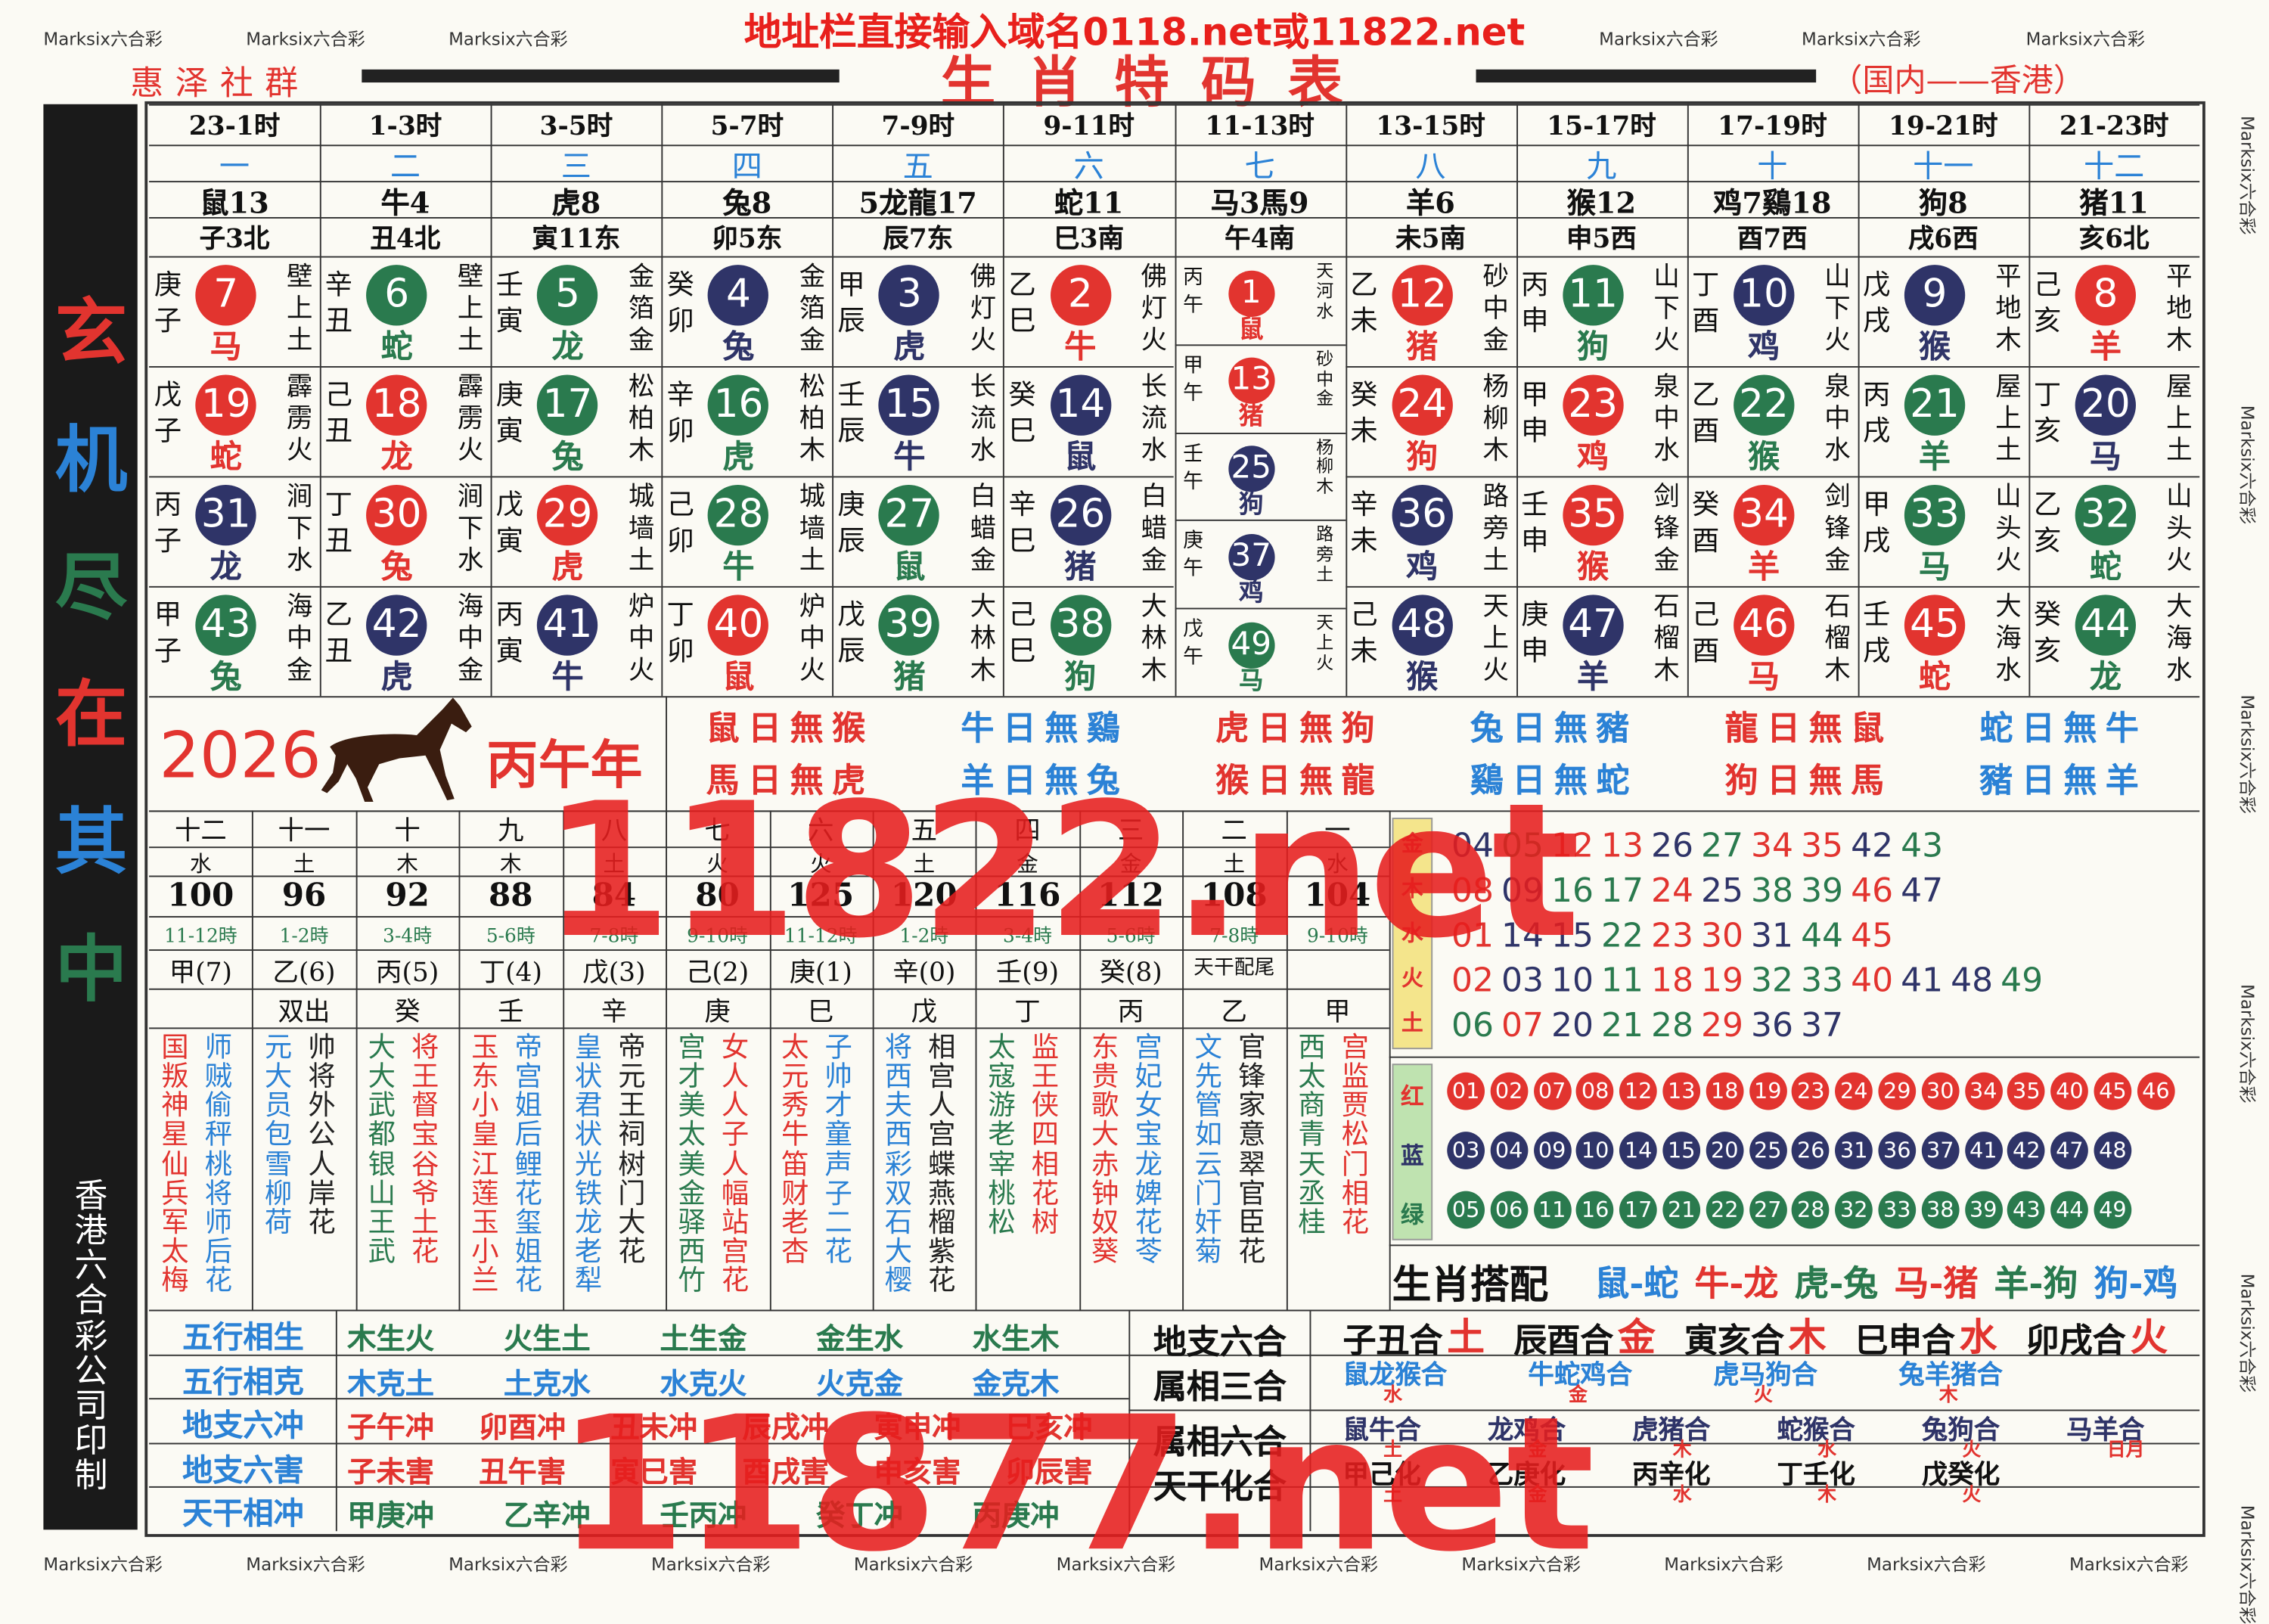 This screenshot has width=2269, height=1624. What do you see at coordinates (1672, 1026) in the screenshot?
I see `element-number: 28` at bounding box center [1672, 1026].